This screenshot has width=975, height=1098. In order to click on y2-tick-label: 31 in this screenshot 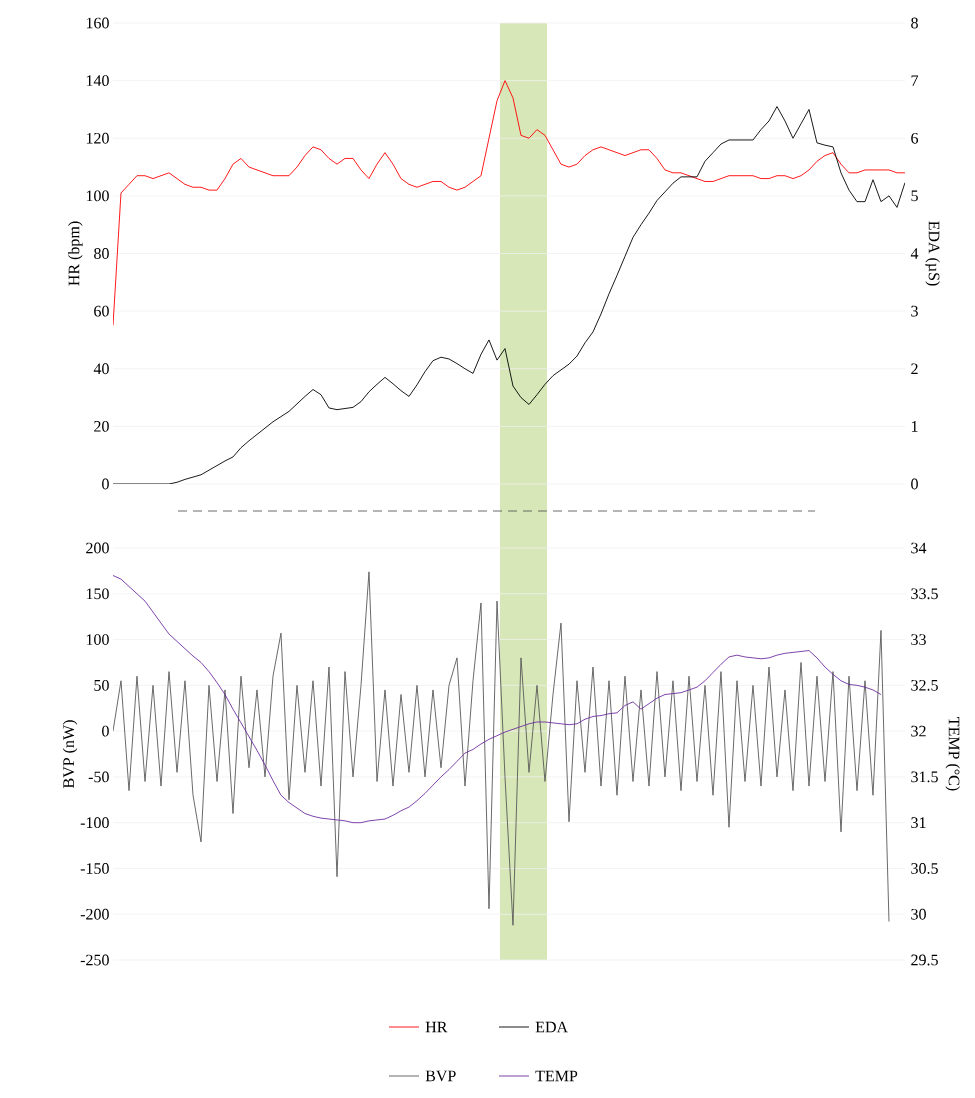, I will do `click(918, 823)`.